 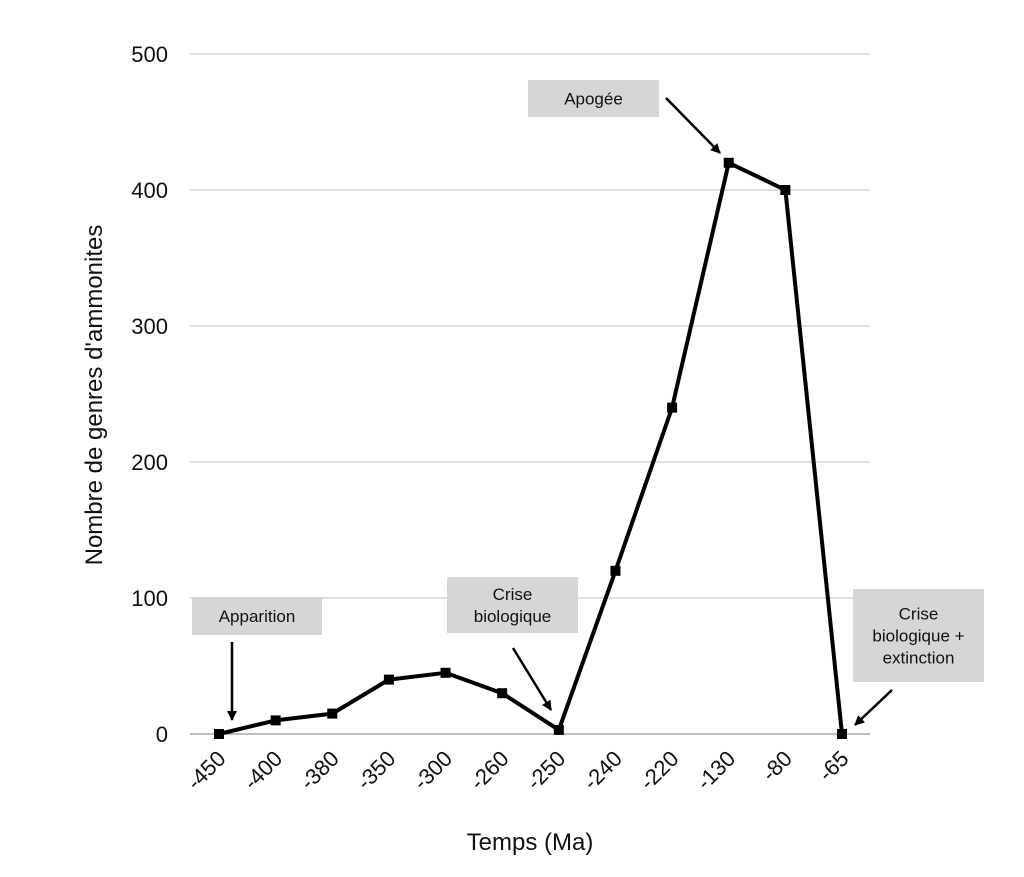 I want to click on annotation-text: biologique, so click(x=513, y=616).